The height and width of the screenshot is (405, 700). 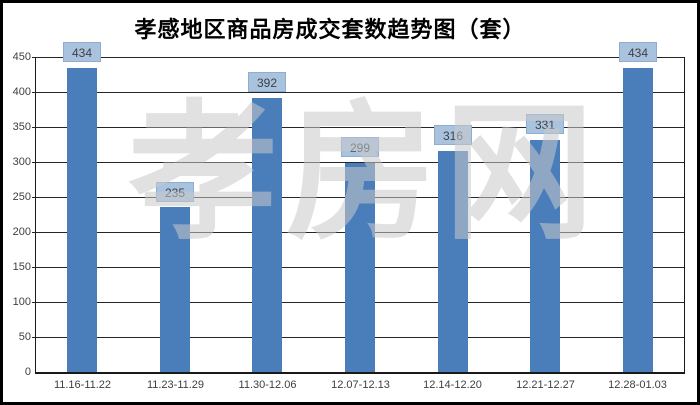 What do you see at coordinates (21, 232) in the screenshot?
I see `y-axis-label: 200` at bounding box center [21, 232].